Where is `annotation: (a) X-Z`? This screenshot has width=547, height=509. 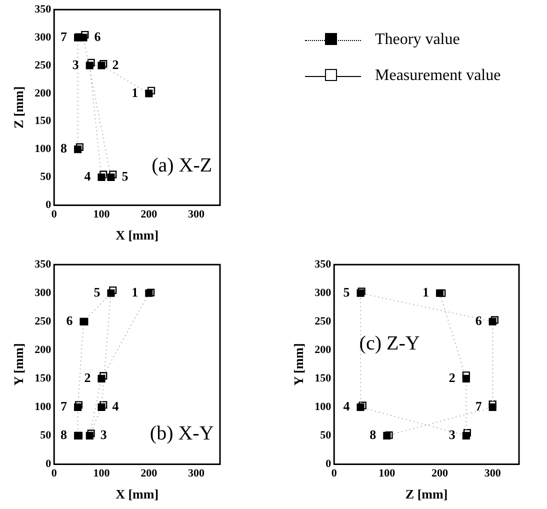 annotation: (a) X-Z is located at coordinates (182, 165).